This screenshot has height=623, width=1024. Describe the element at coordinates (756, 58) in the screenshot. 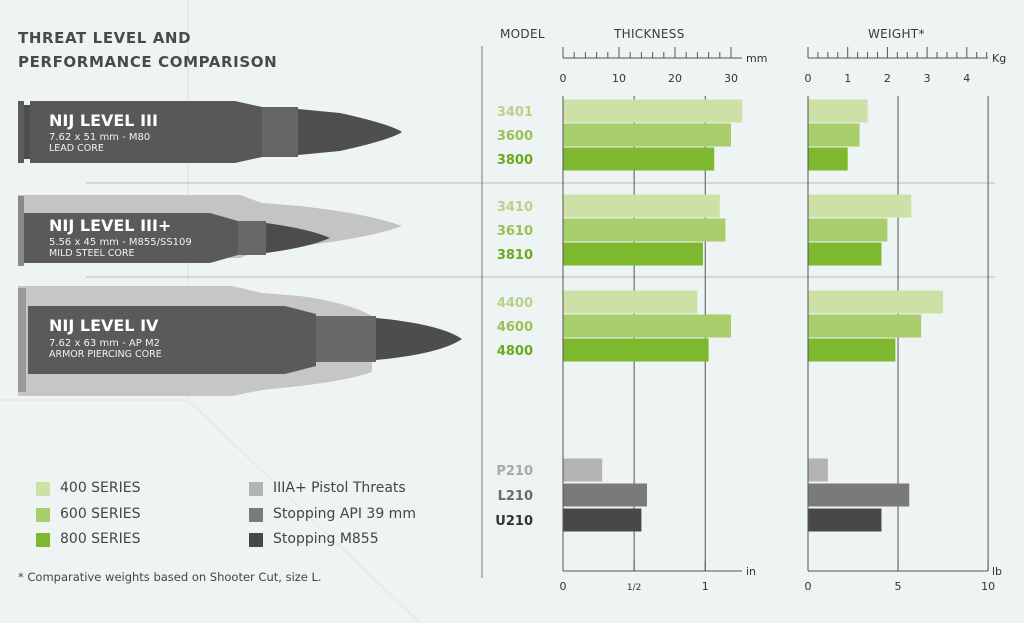

I see `thickness-top-unit: mm` at that location.